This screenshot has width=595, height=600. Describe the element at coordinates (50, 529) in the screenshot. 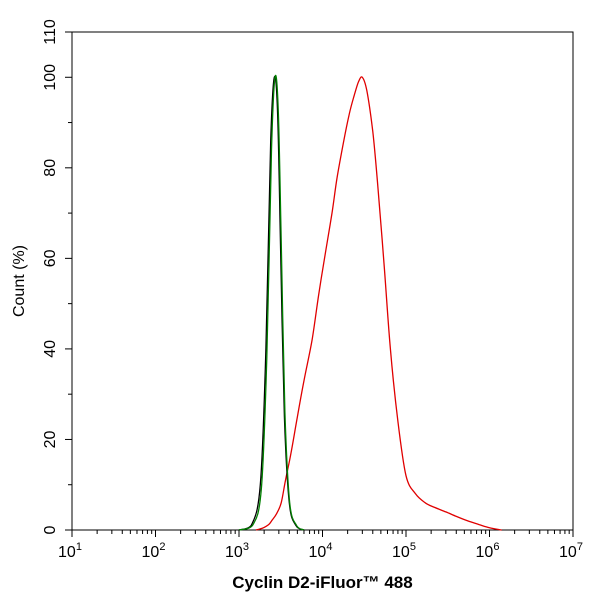

I see `y-tick-label: 0` at that location.